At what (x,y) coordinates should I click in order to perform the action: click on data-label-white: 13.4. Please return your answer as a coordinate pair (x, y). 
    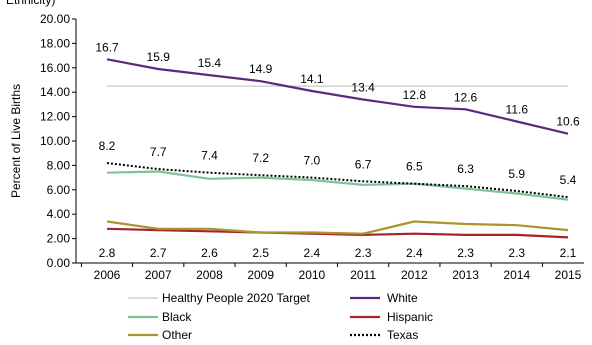
    Looking at the image, I should click on (363, 88).